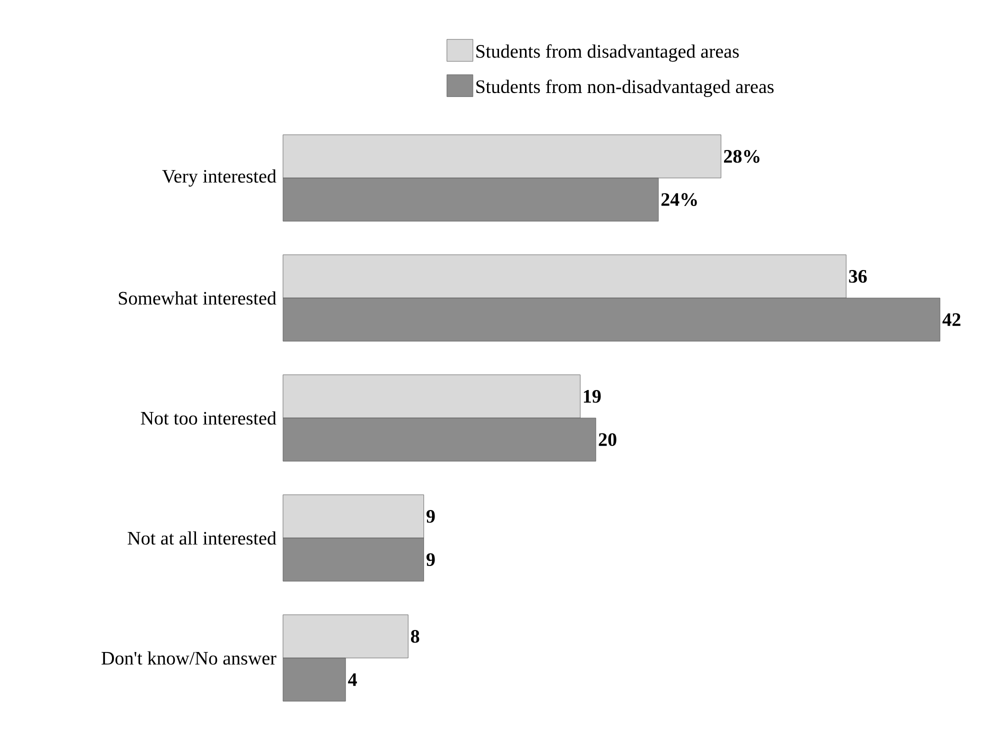  I want to click on y-tick-label: Very interested, so click(219, 178).